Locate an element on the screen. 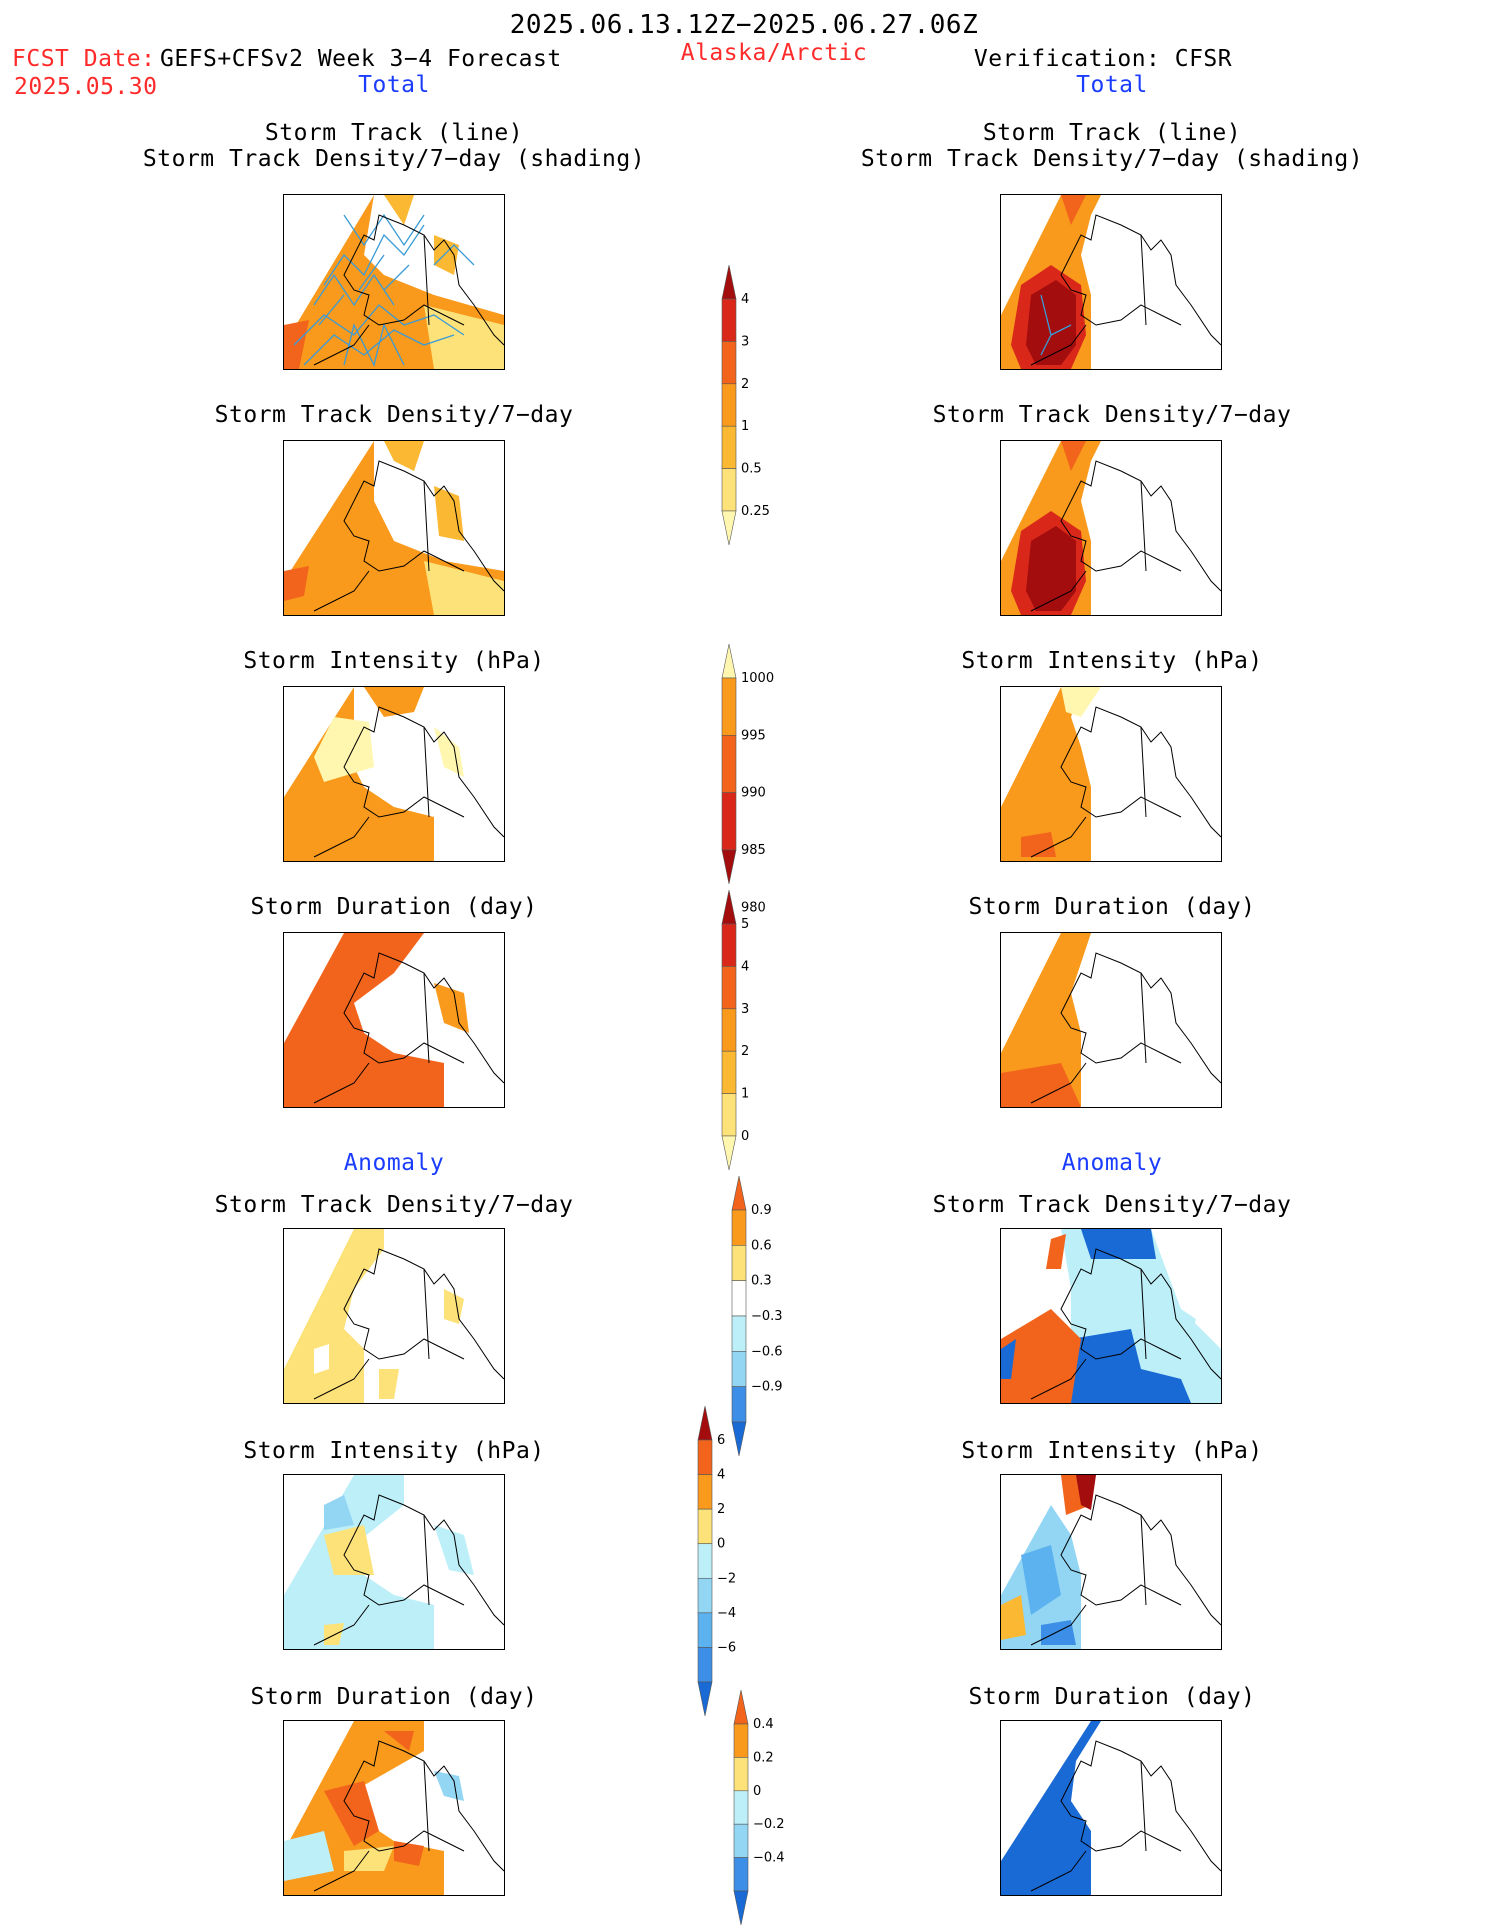 The image size is (1487, 1929). vf-intensity-title: Storm Intensity (hPa) is located at coordinates (1112, 661).